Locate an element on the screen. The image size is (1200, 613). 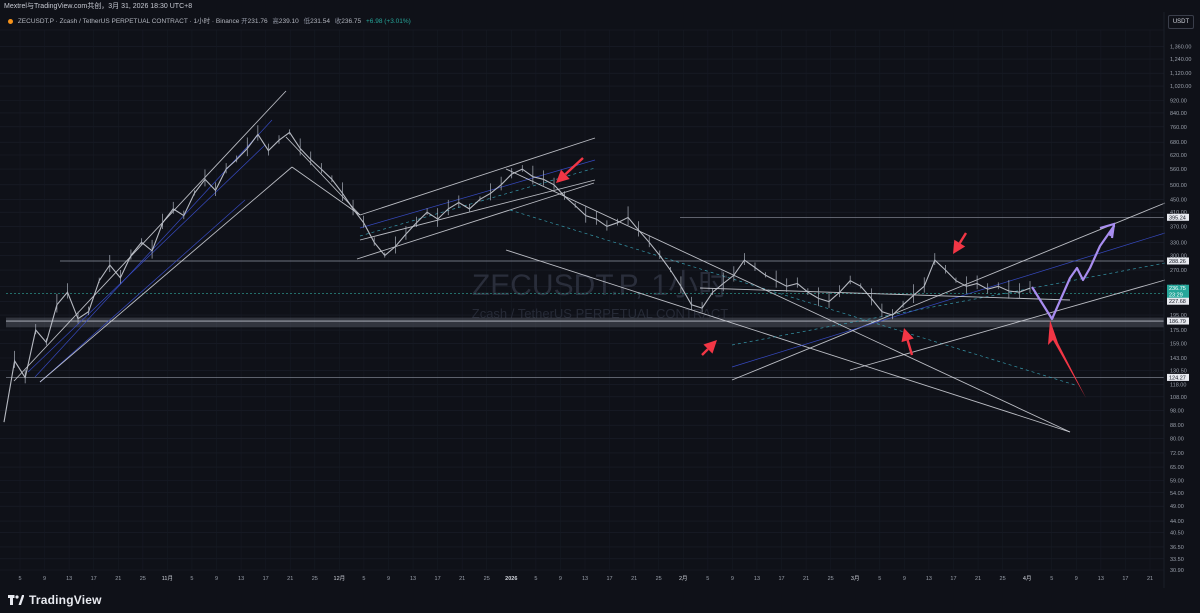
price-tag-label: 186.79 is located at coordinates (1177, 322).